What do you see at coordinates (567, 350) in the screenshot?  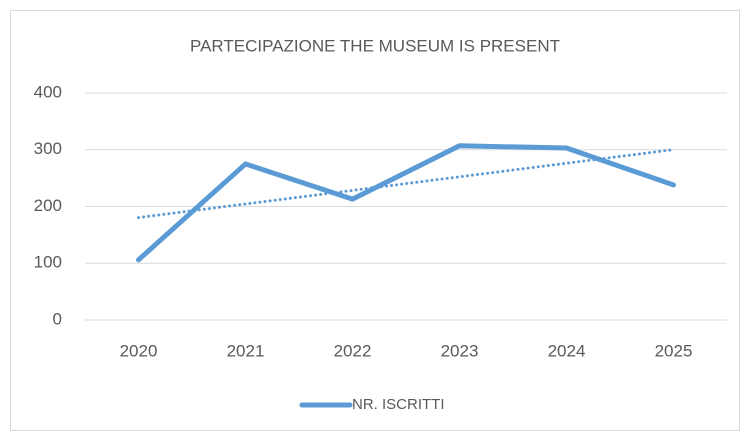 I see `x-tick-label: 2024` at bounding box center [567, 350].